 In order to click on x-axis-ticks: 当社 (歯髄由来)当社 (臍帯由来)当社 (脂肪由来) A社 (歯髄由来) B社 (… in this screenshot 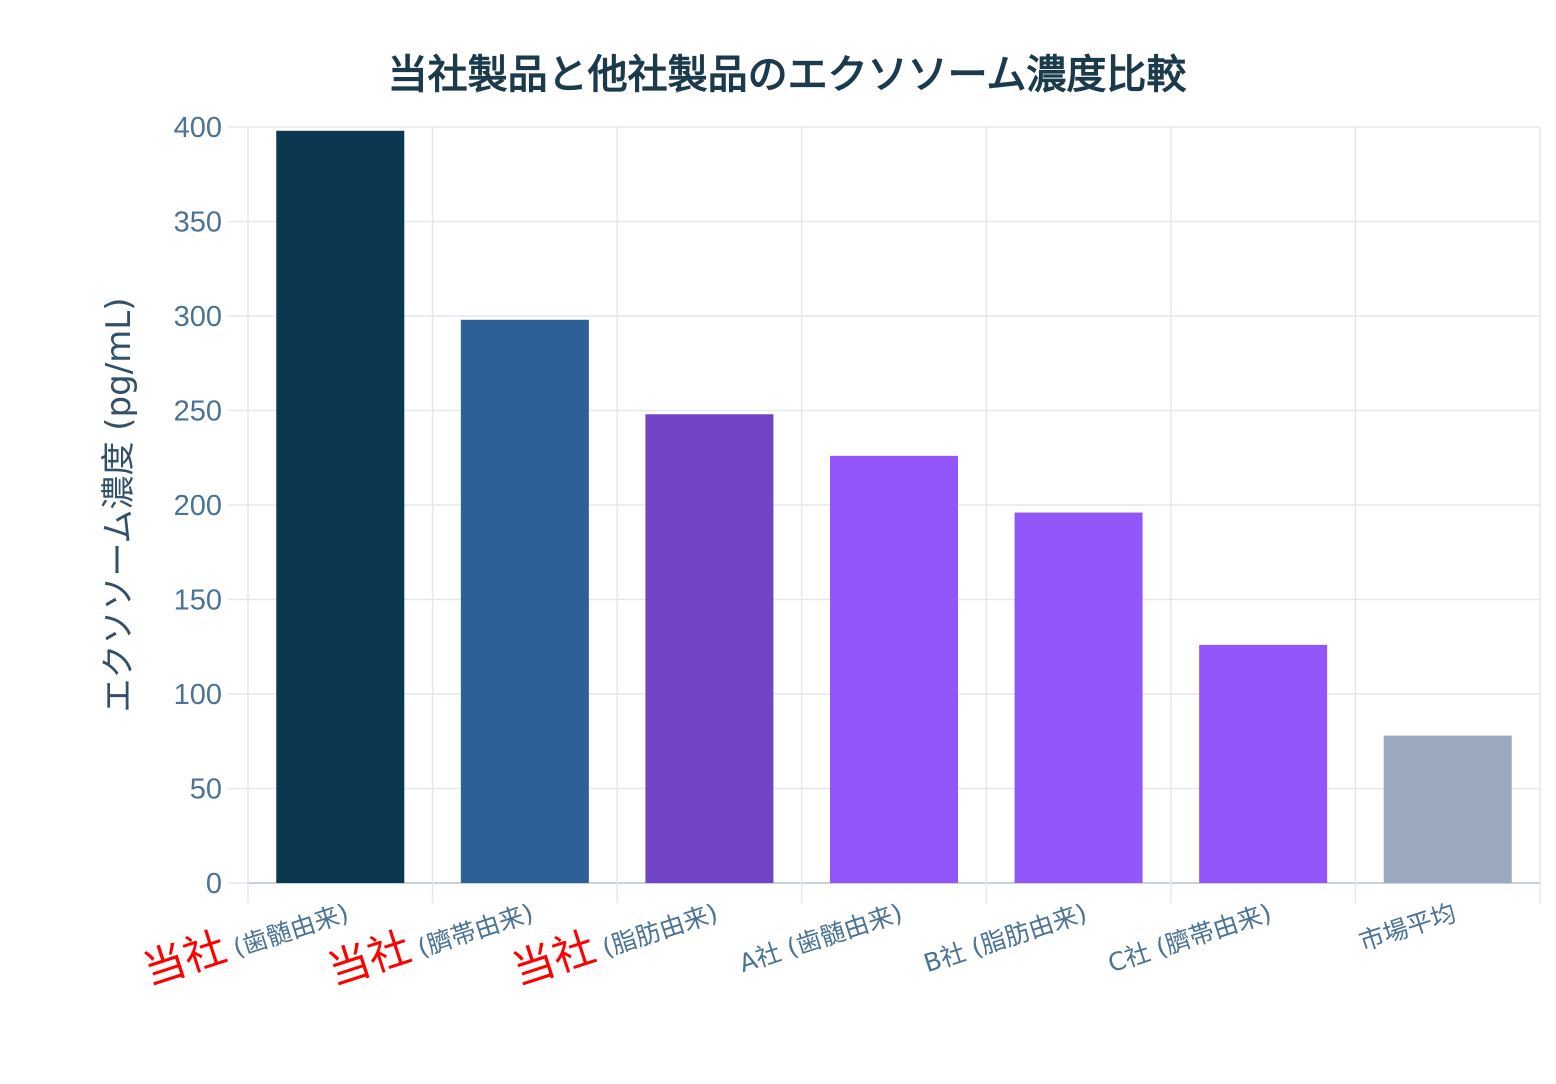, I will do `click(798, 939)`.